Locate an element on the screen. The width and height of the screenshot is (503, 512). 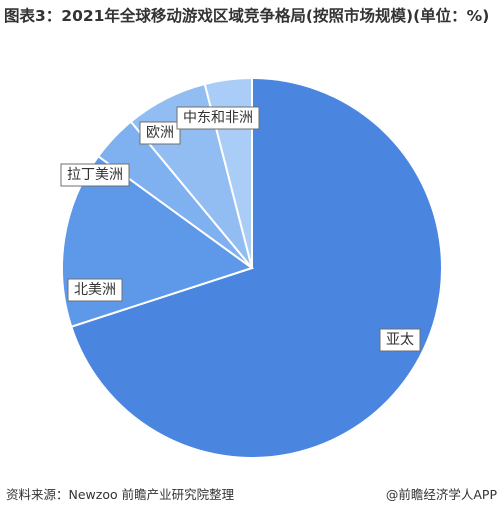
chart-title-text: 图表3：2021年全球移动游戏区域竞争格局(按照市场规模)(单位：%) is located at coordinates (247, 16).